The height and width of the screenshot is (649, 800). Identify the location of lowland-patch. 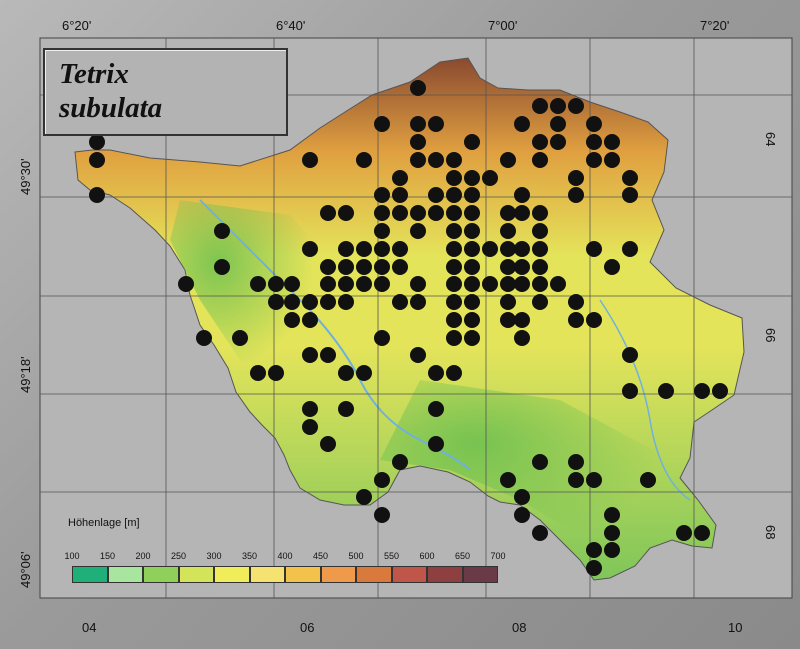
(250, 290).